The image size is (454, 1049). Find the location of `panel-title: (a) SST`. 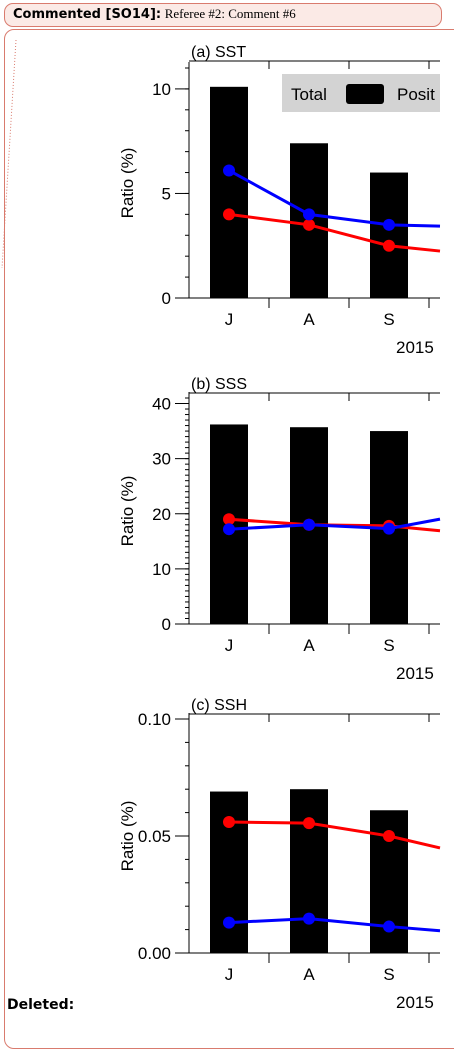

panel-title: (a) SST is located at coordinates (218, 52).